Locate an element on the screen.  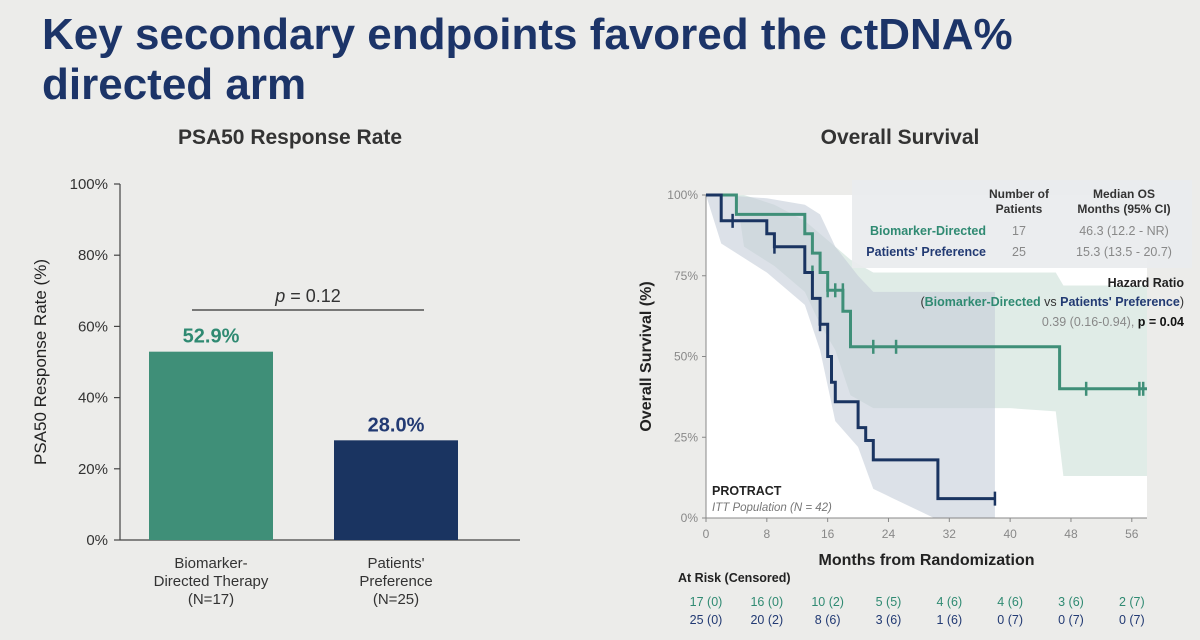
km-y-tick-label: 75% is located at coordinates (686, 276).